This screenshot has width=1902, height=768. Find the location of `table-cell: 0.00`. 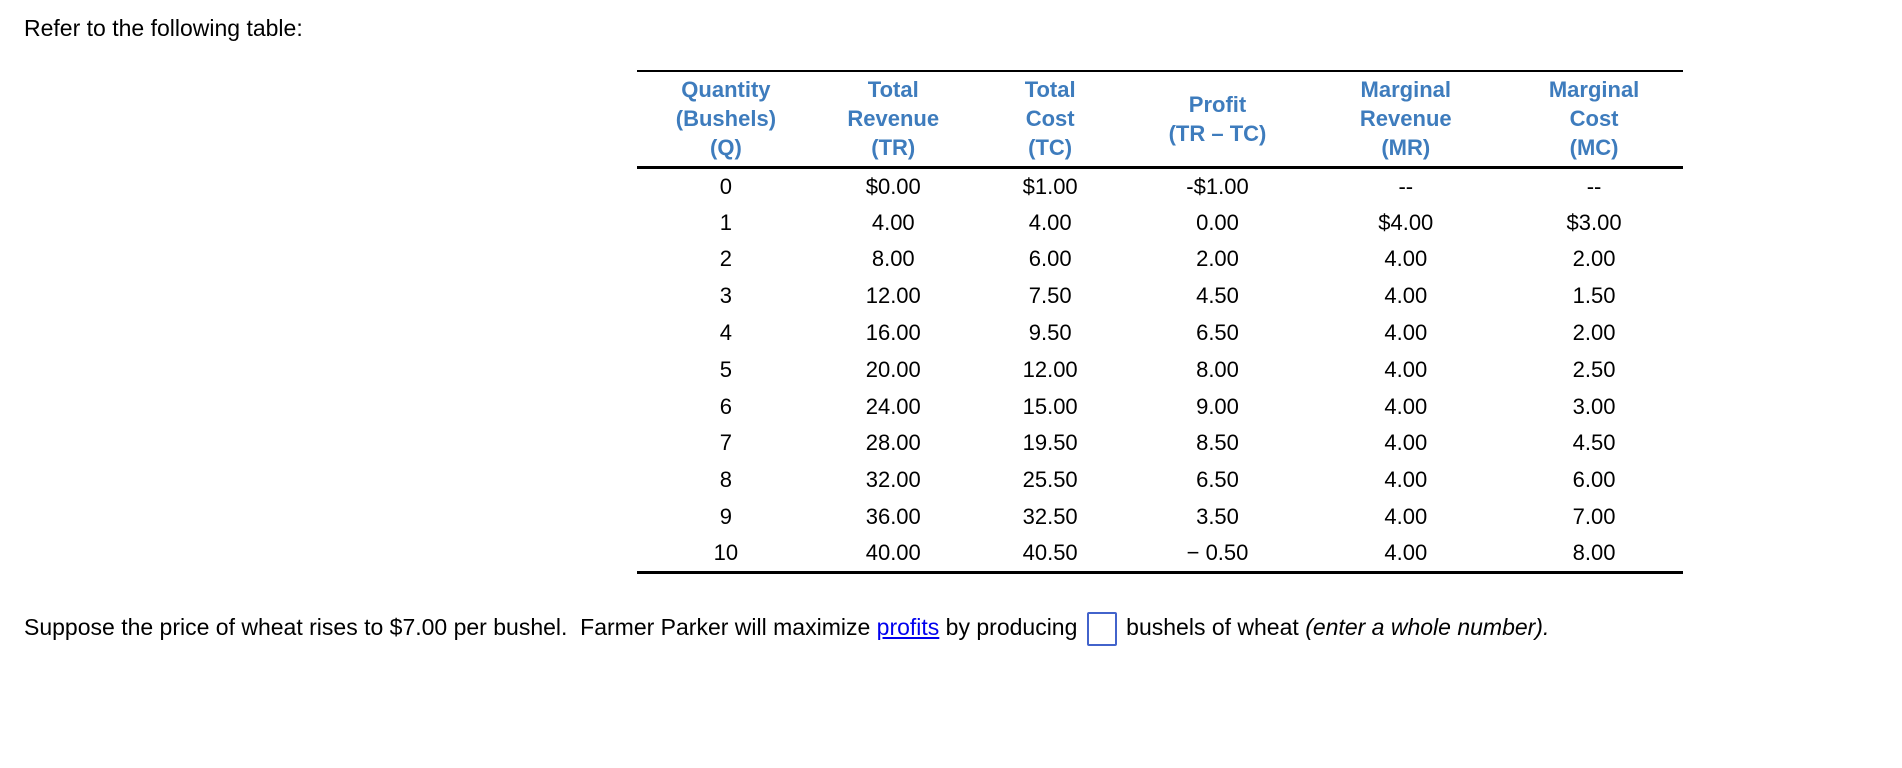

table-cell: 0.00 is located at coordinates (1217, 222).